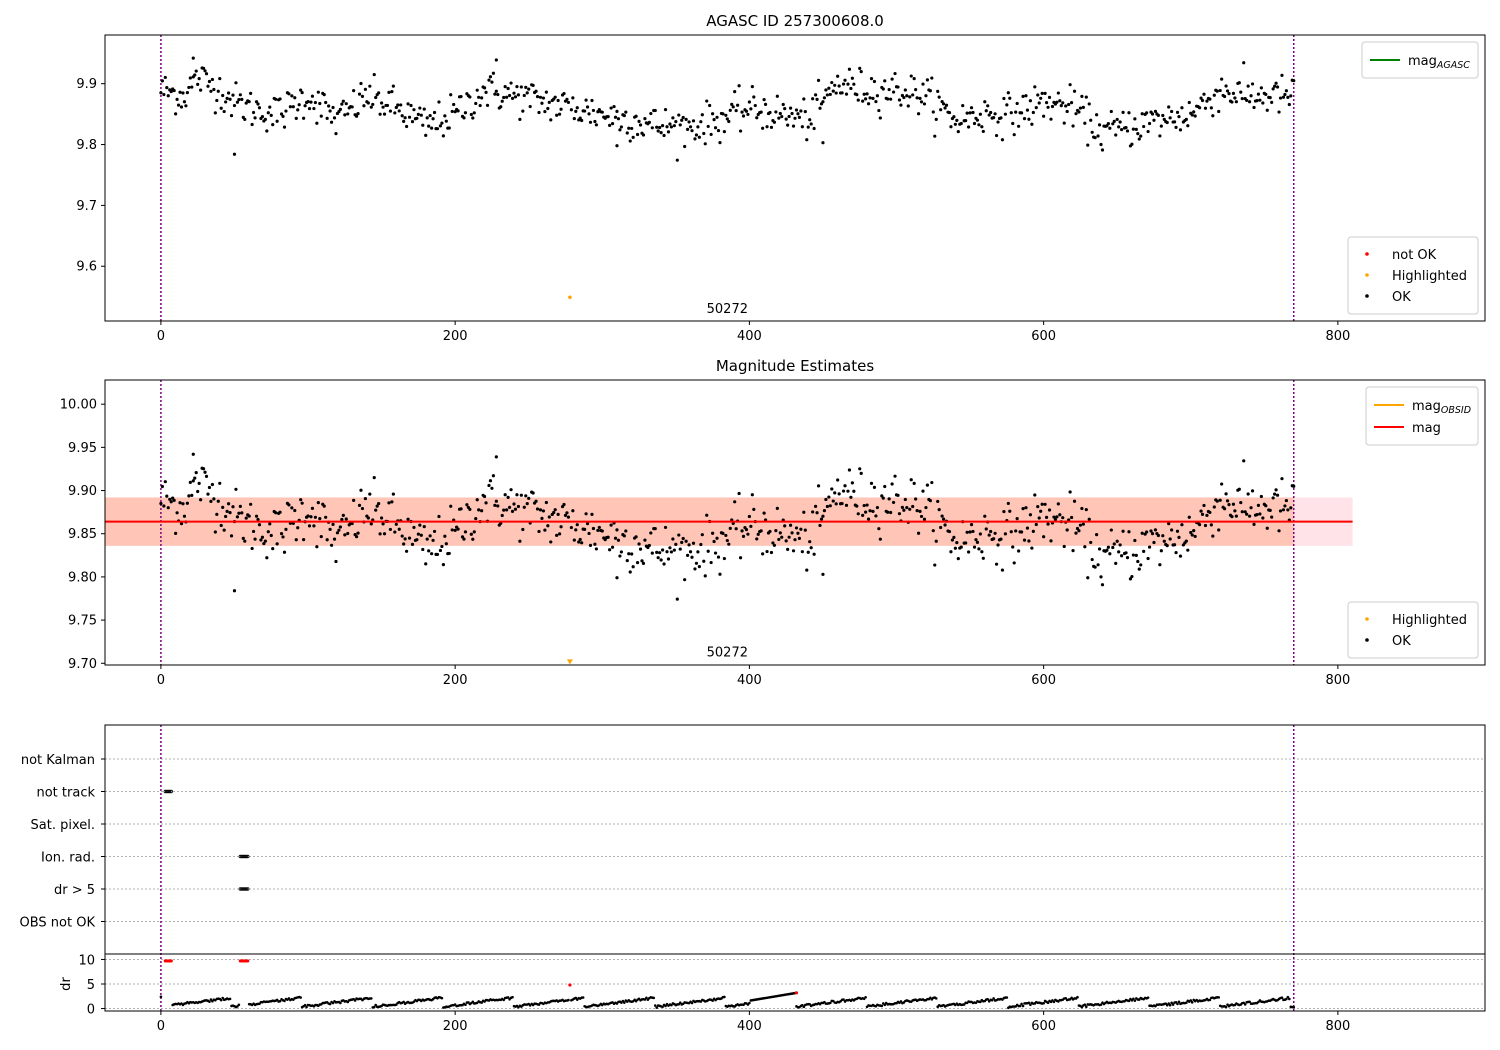 This screenshot has width=1500, height=1050. I want to click on y-tick-label: 9.95, so click(82, 448).